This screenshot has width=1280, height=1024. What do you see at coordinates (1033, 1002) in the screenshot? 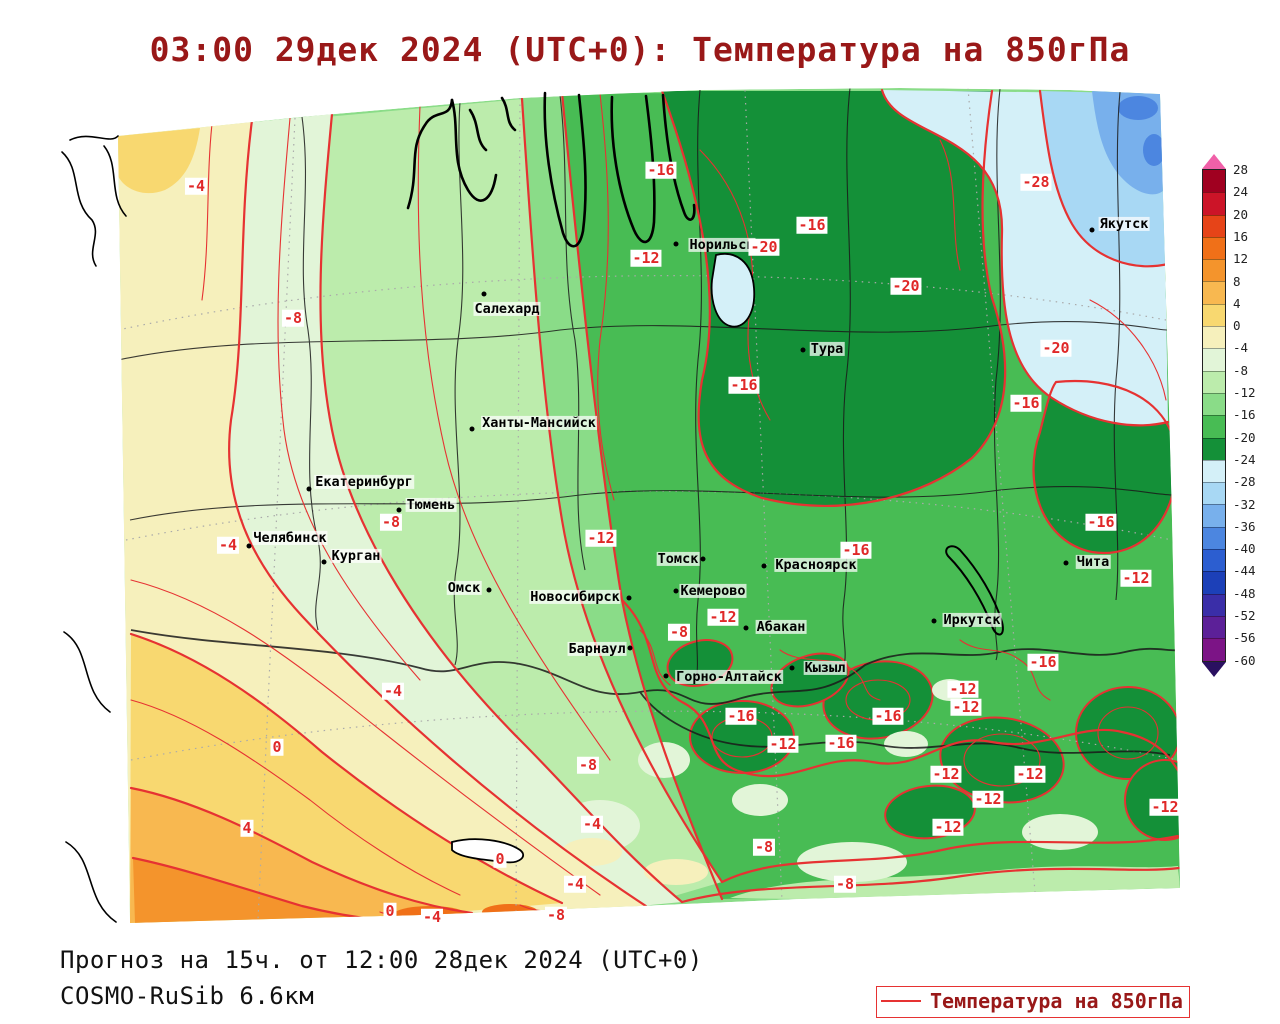
I see `map-legend: Температура на 850гПа` at bounding box center [1033, 1002].